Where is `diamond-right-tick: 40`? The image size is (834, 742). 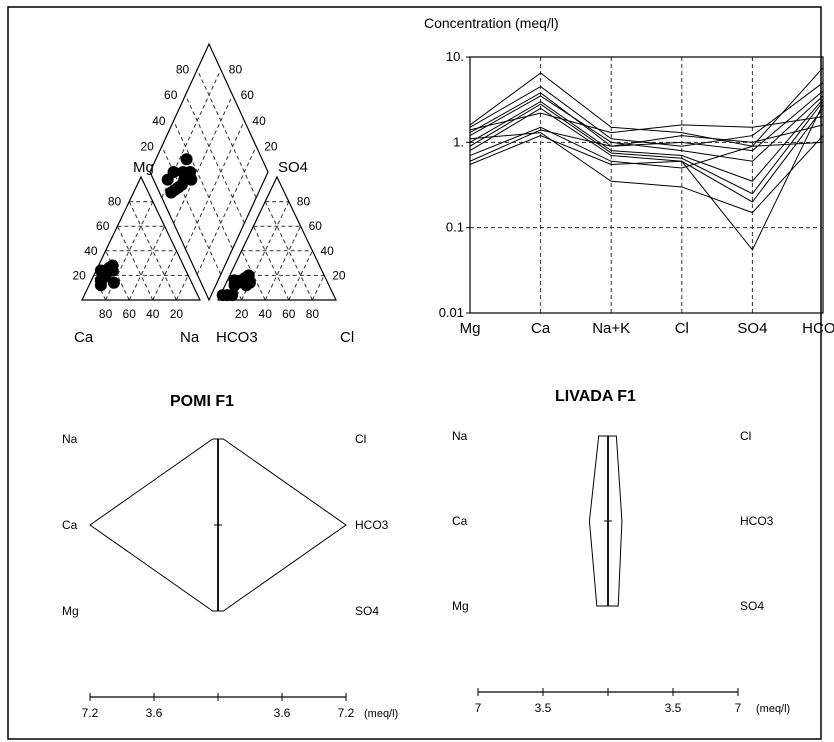 diamond-right-tick: 40 is located at coordinates (259, 121).